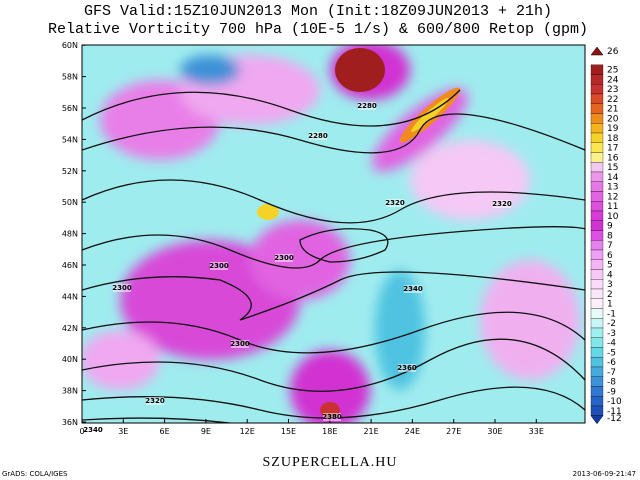 This screenshot has height=480, width=640. Describe the element at coordinates (613, 80) in the screenshot. I see `colorbar-label: 24` at that location.